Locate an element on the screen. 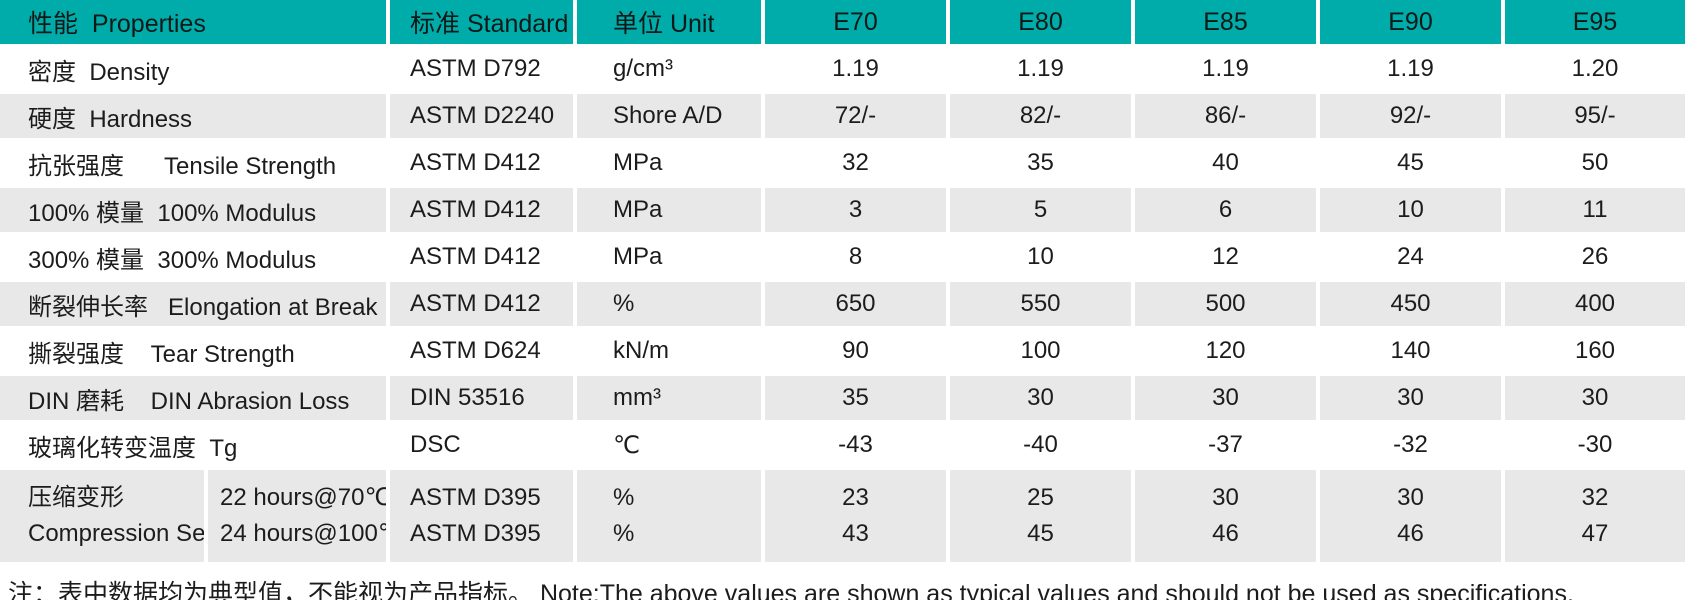 The width and height of the screenshot is (1685, 600). property-cell: 抗张强度 Tensile Strength is located at coordinates (193, 163).